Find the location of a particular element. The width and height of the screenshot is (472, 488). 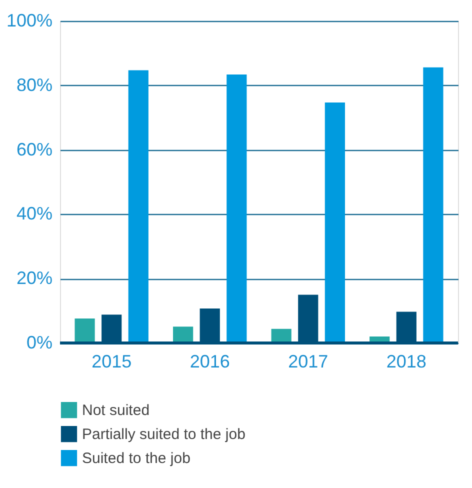

y-tick-label: 40% is located at coordinates (34, 214).